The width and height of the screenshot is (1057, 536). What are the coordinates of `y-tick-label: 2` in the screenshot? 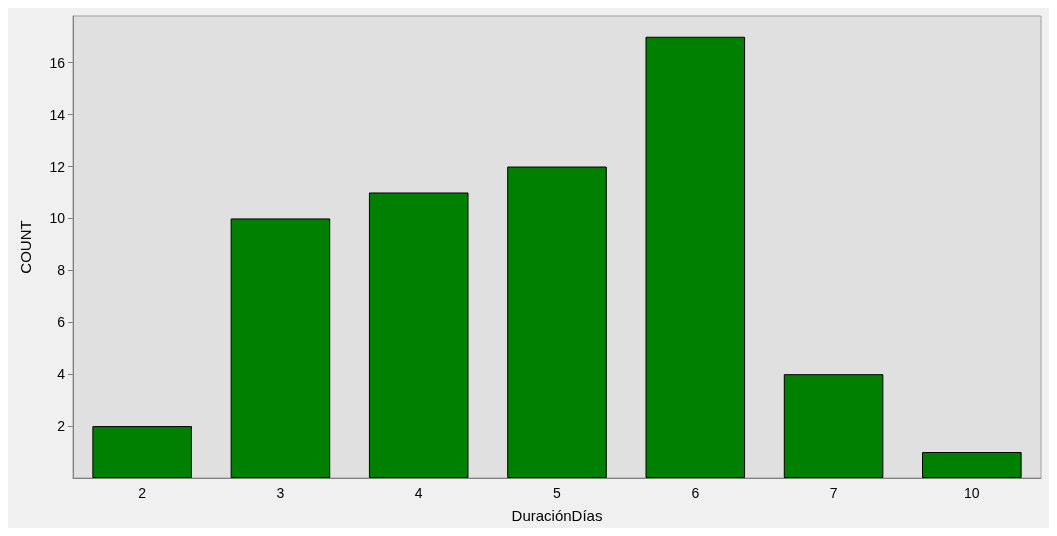 It's located at (61, 426).